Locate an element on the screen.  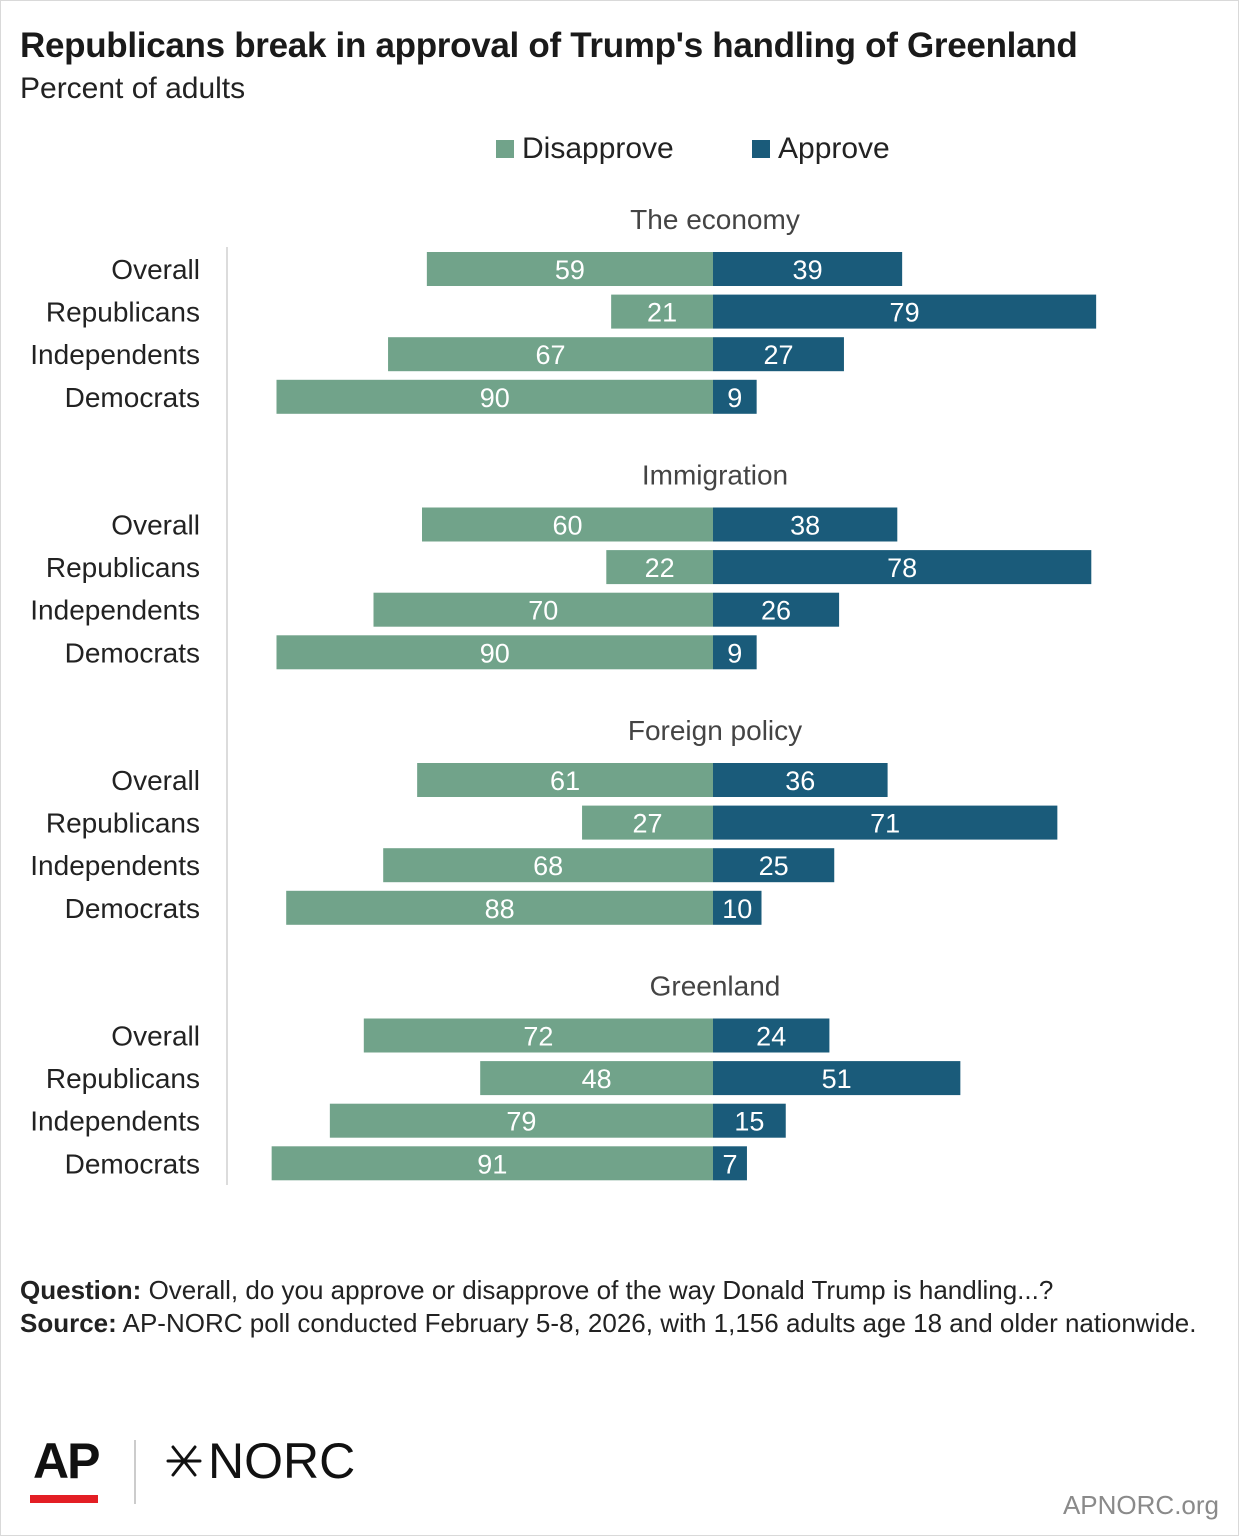
norc-logo-text: NORC is located at coordinates (282, 1461).